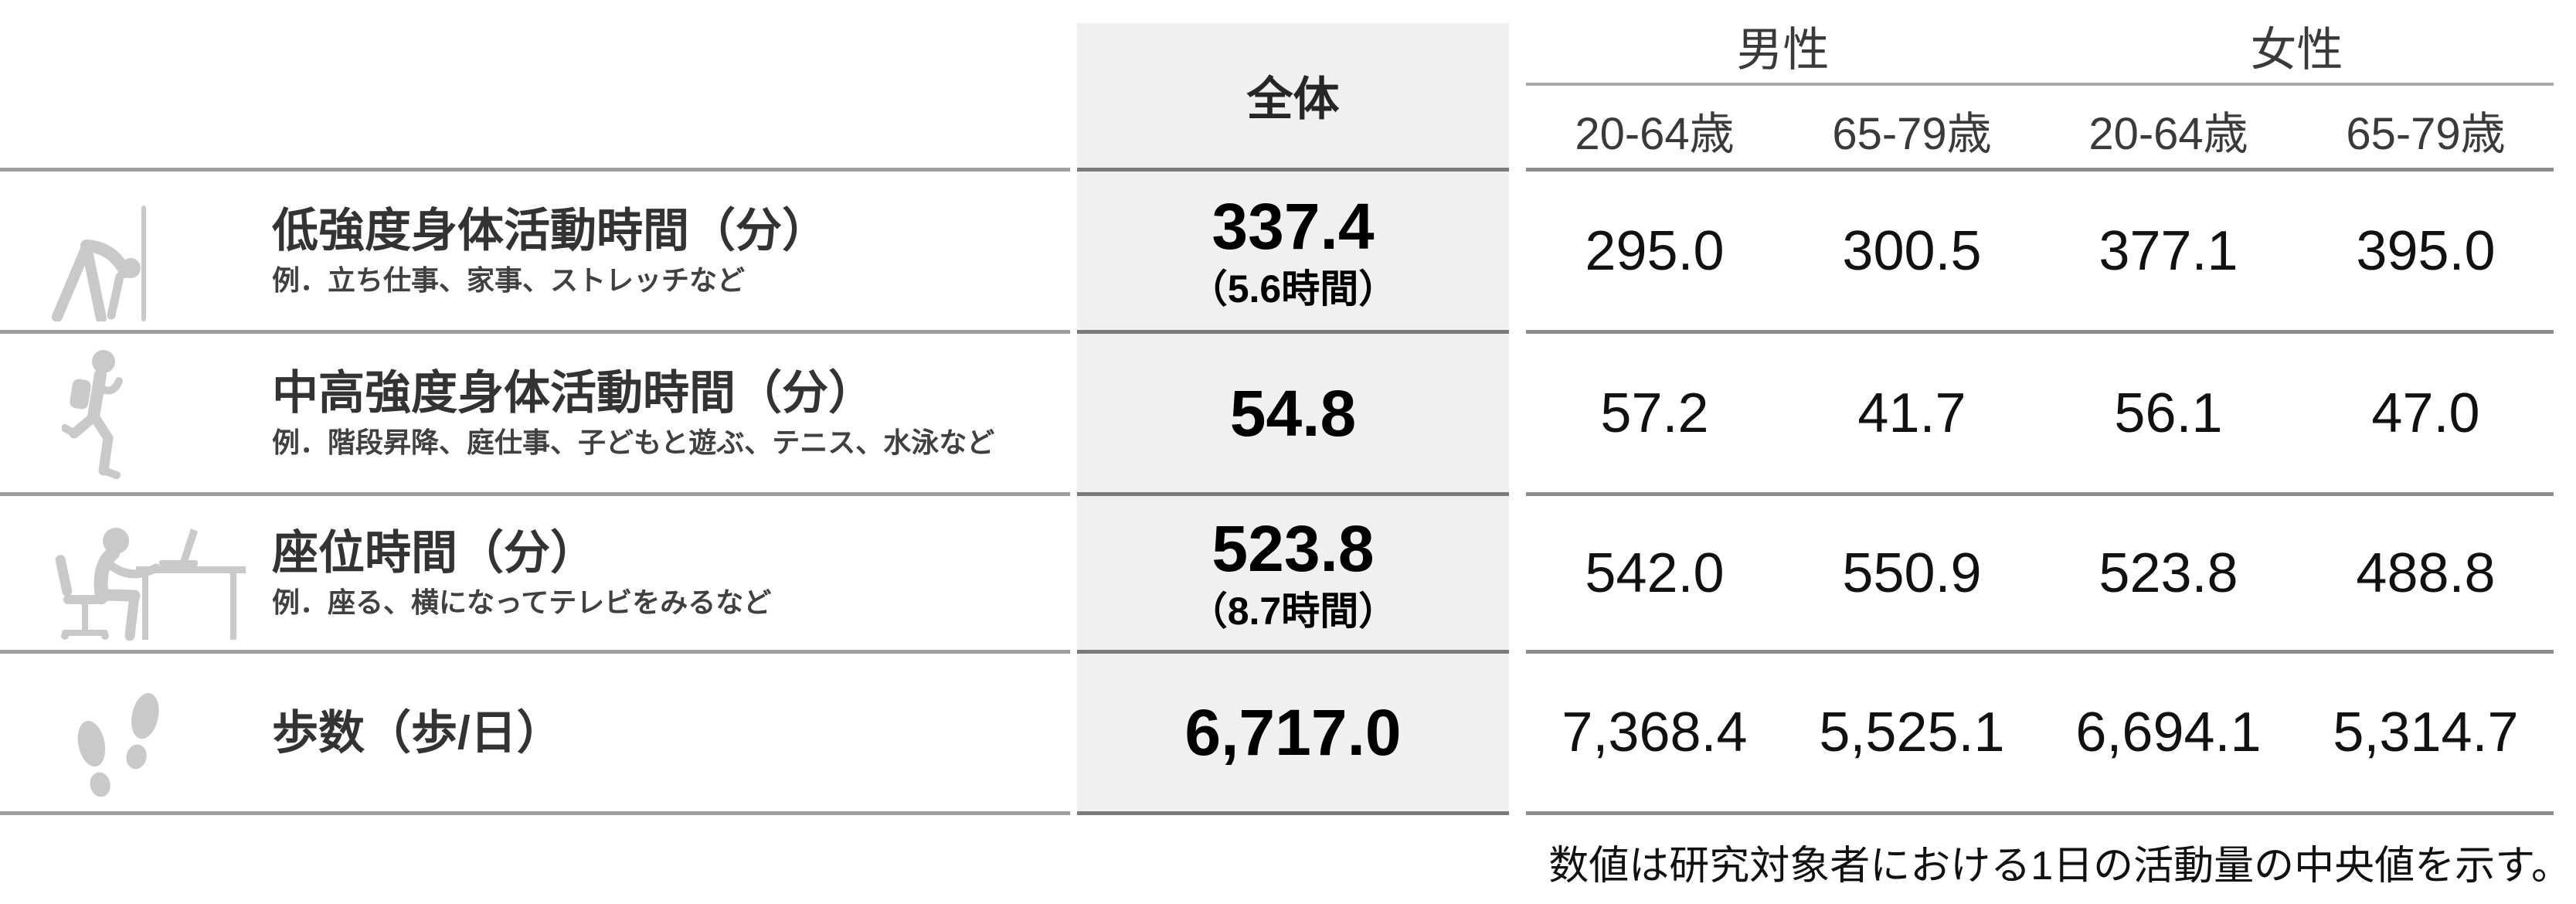  I want to click on value-cell-female-20-64: 523.8, so click(2168, 573).